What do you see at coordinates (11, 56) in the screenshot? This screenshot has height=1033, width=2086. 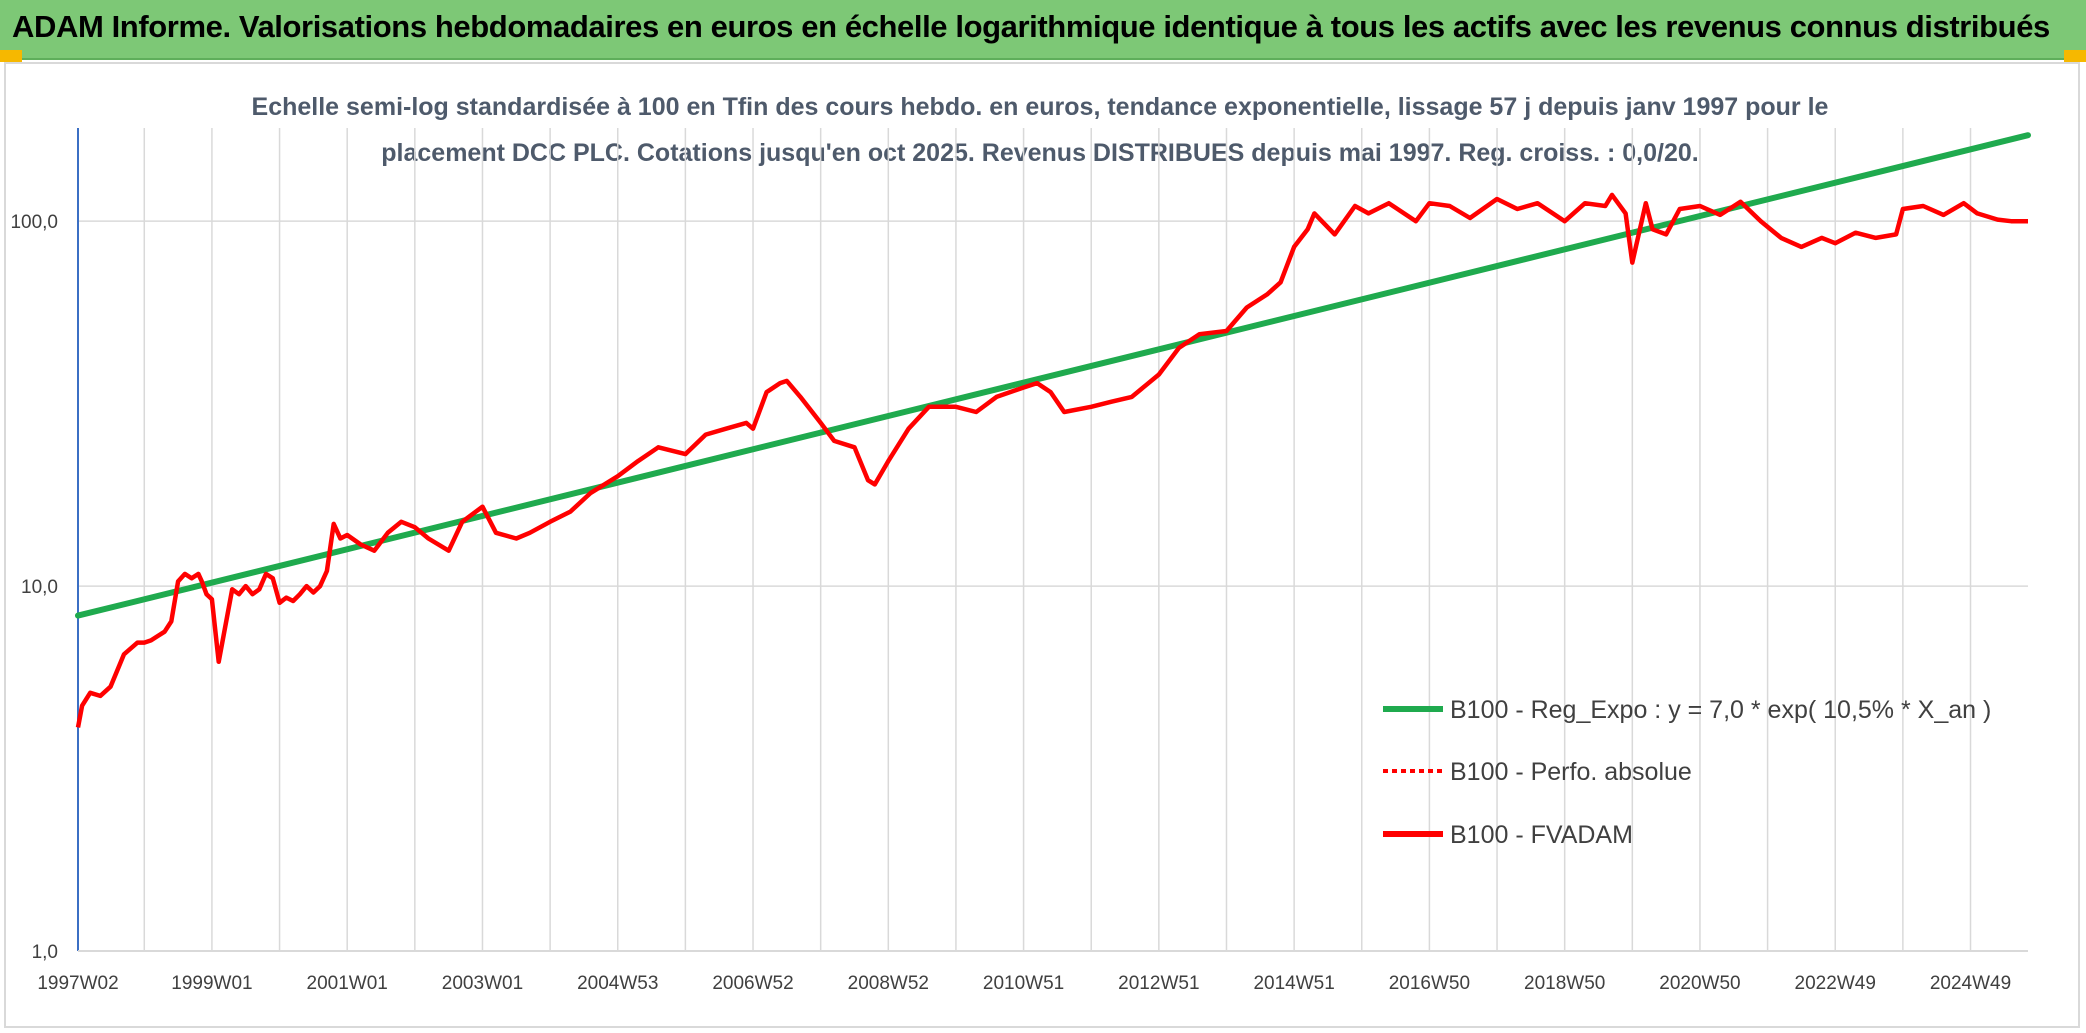 I see `corner-accent-left` at bounding box center [11, 56].